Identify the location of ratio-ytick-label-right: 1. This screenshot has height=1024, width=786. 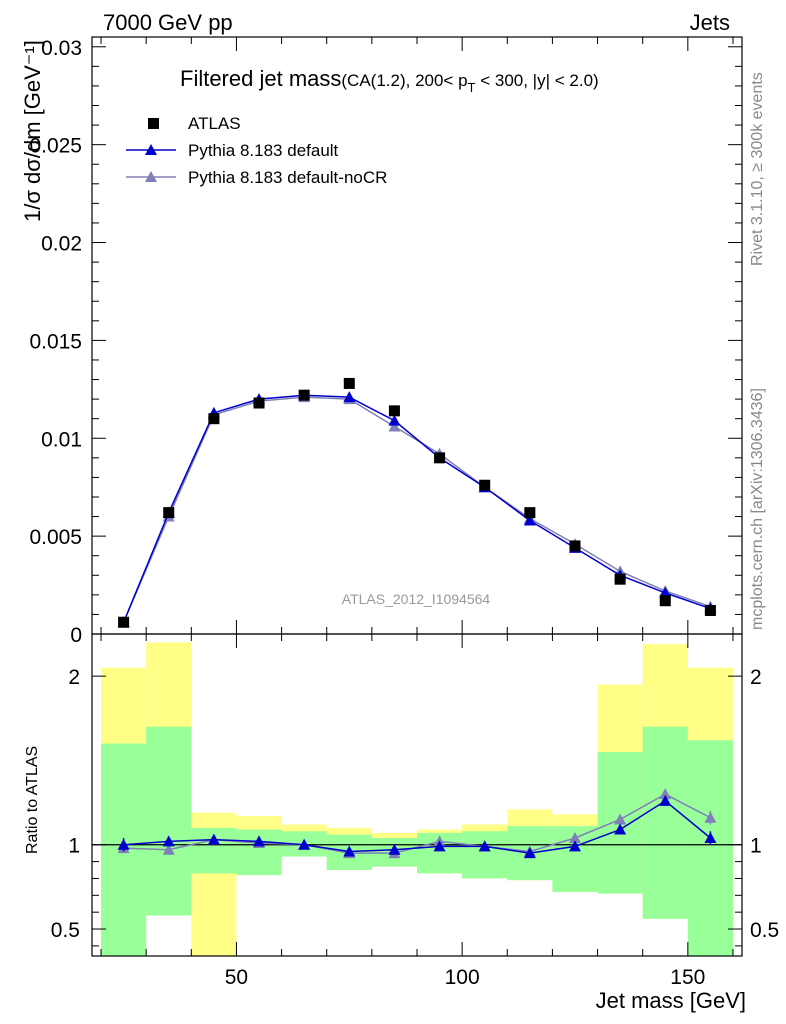
(756, 846).